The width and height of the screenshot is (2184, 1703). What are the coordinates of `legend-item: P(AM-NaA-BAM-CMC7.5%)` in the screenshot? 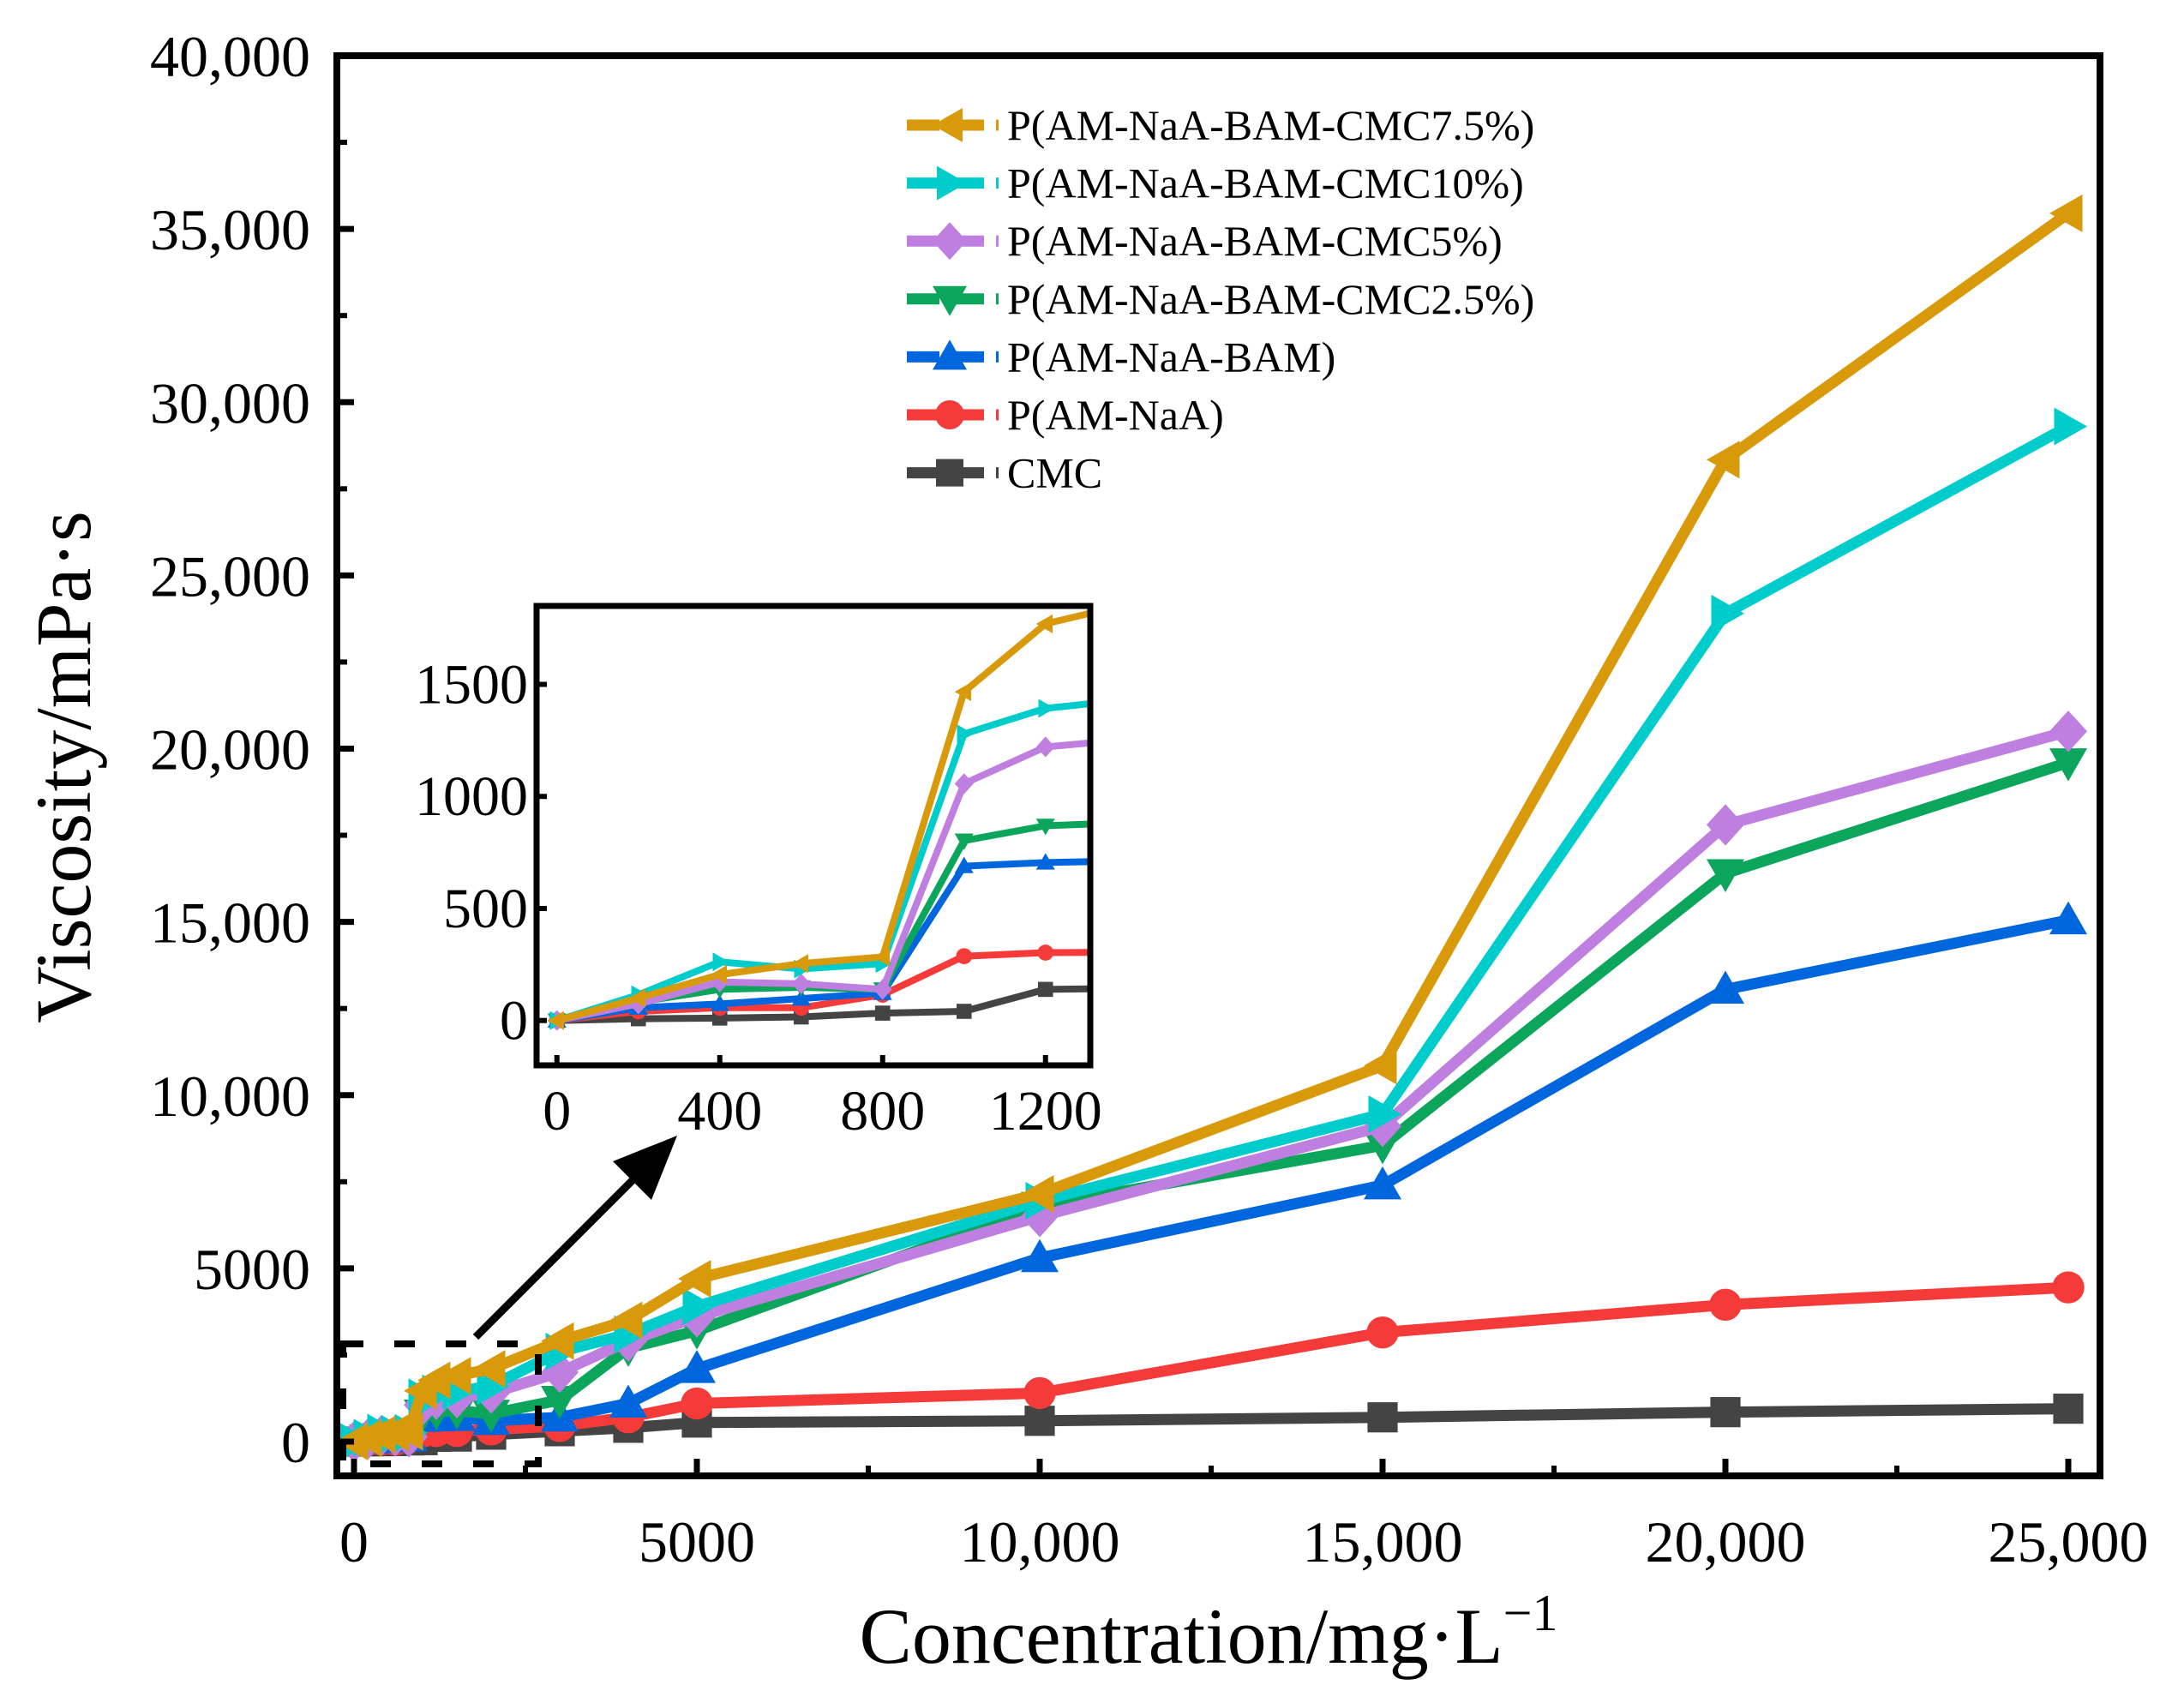 It's located at (1220, 125).